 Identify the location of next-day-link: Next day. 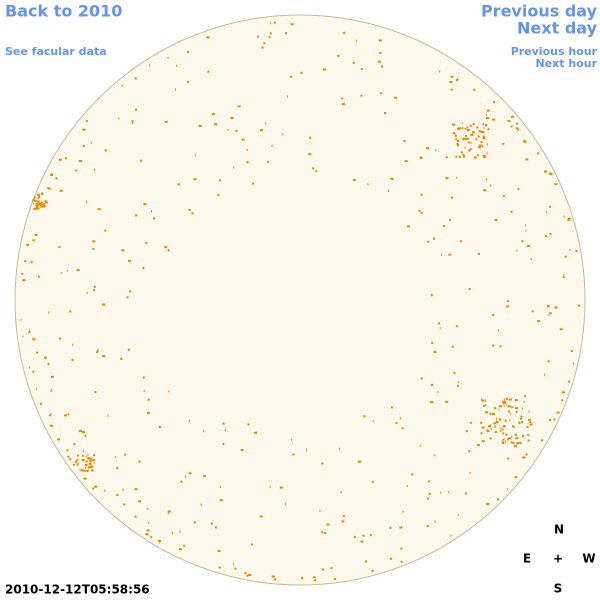
(557, 28).